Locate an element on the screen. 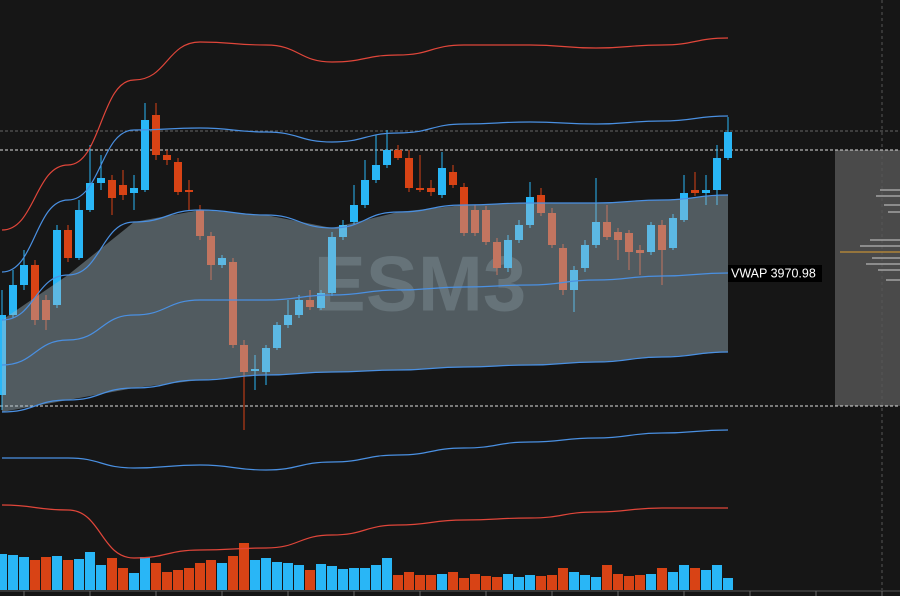 This screenshot has height=596, width=900. profile-bars is located at coordinates (880, 235).